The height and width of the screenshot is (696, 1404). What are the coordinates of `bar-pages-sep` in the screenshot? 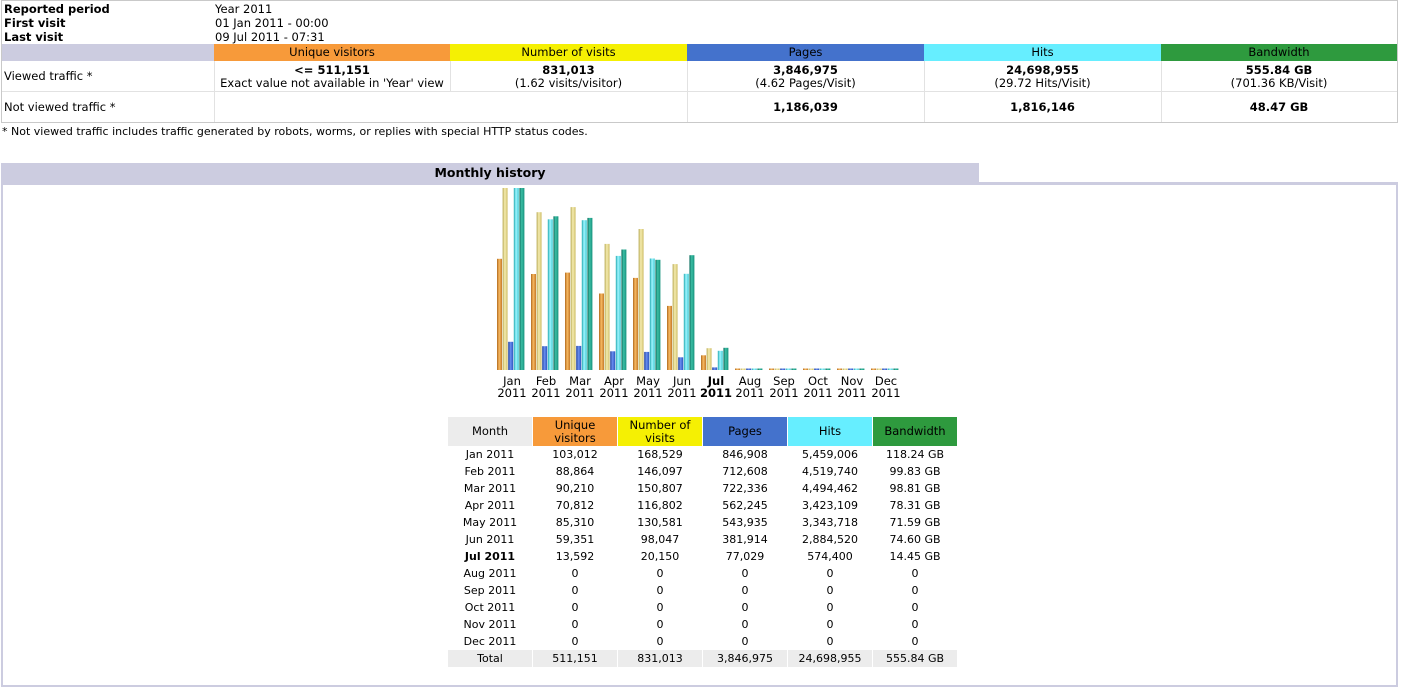 It's located at (783, 369).